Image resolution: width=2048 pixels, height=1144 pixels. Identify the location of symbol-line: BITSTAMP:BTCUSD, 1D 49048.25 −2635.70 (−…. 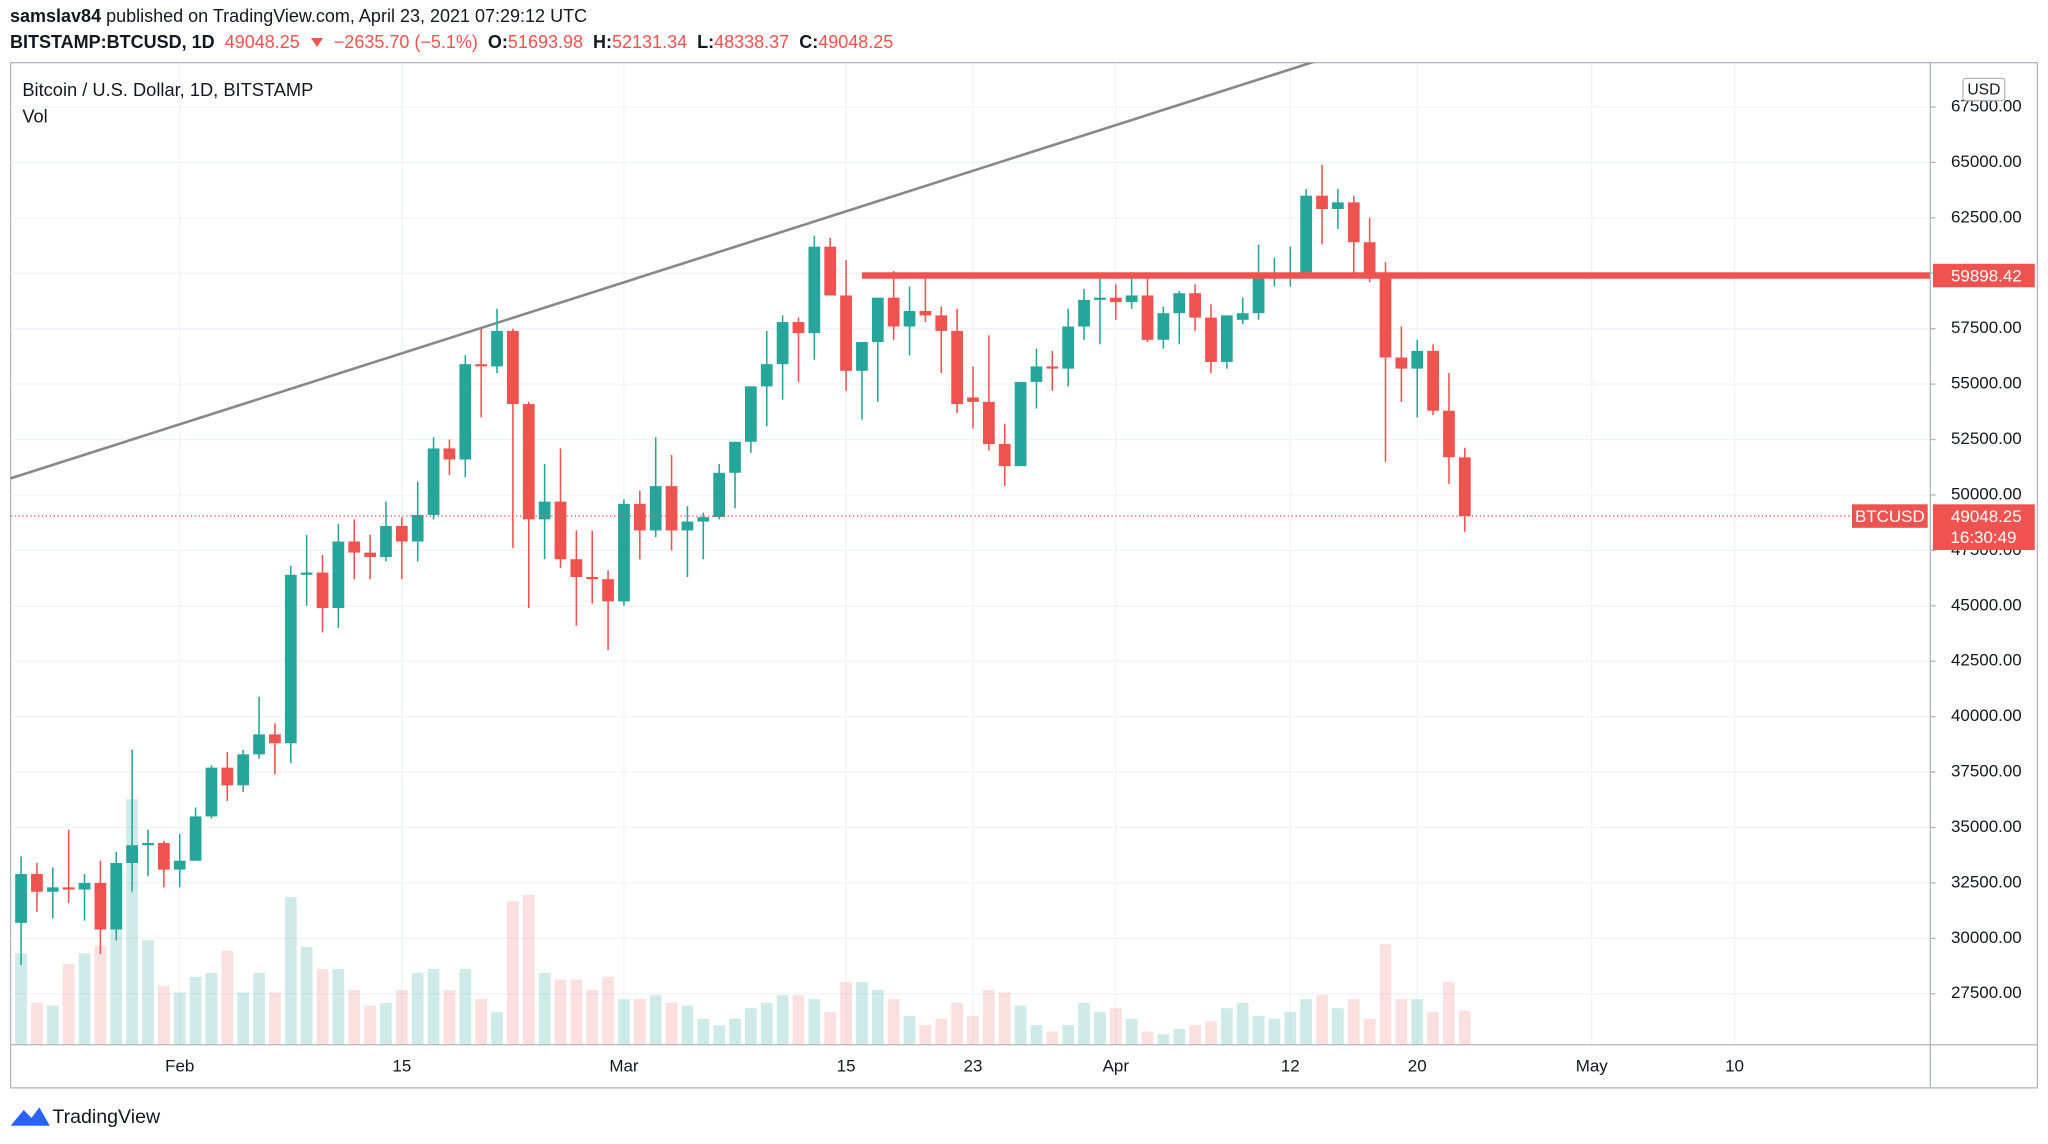
(454, 42).